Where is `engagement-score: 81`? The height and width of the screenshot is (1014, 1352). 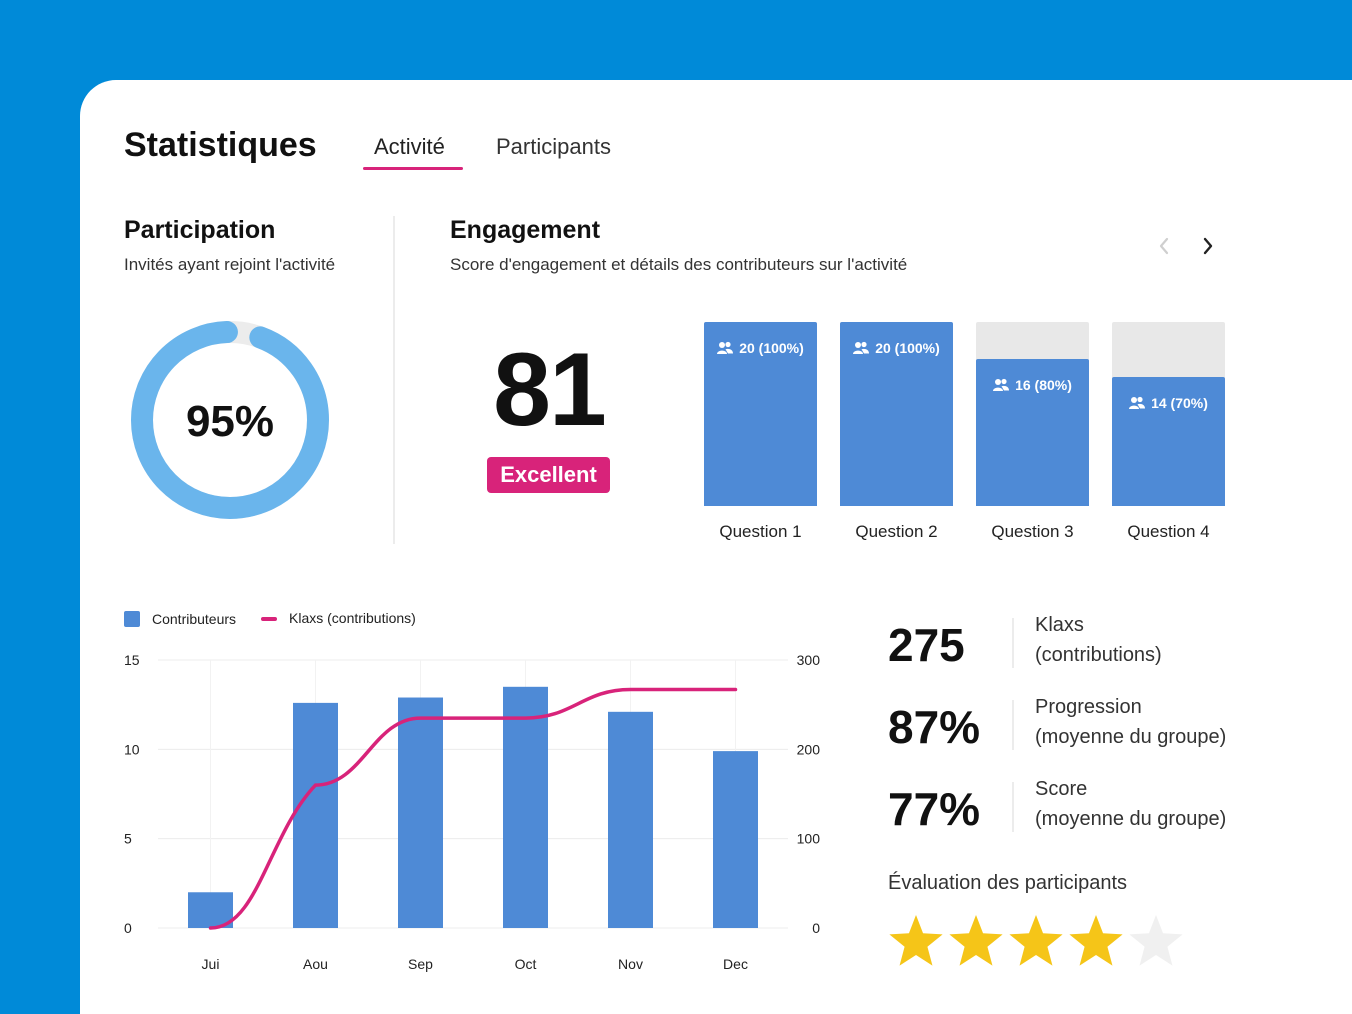
engagement-score: 81 is located at coordinates (550, 390).